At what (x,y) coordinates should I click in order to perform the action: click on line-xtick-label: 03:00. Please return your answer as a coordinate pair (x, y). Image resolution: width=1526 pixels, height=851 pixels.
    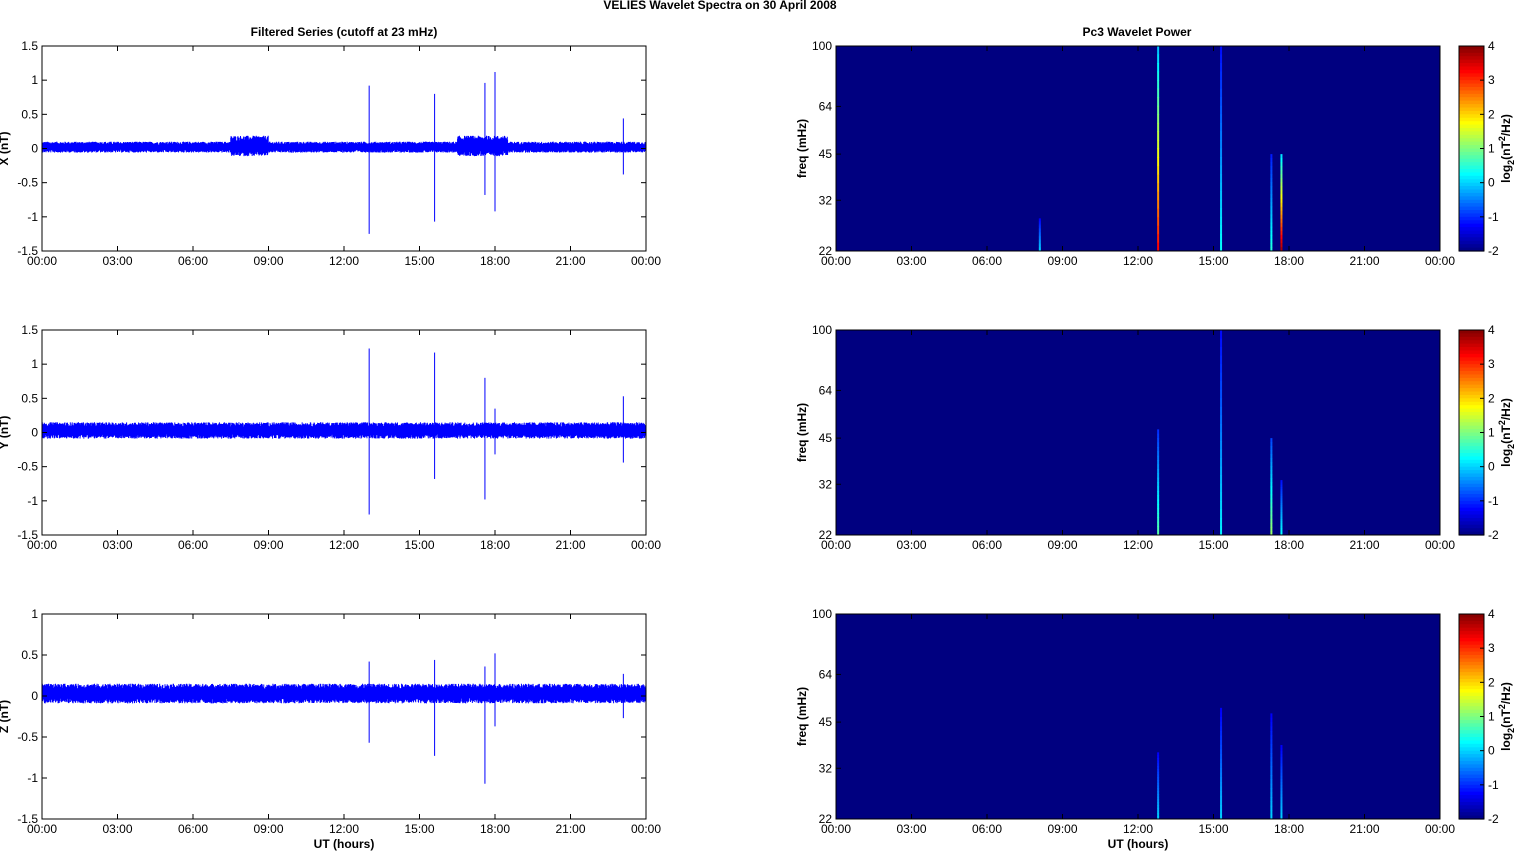
    Looking at the image, I should click on (117, 261).